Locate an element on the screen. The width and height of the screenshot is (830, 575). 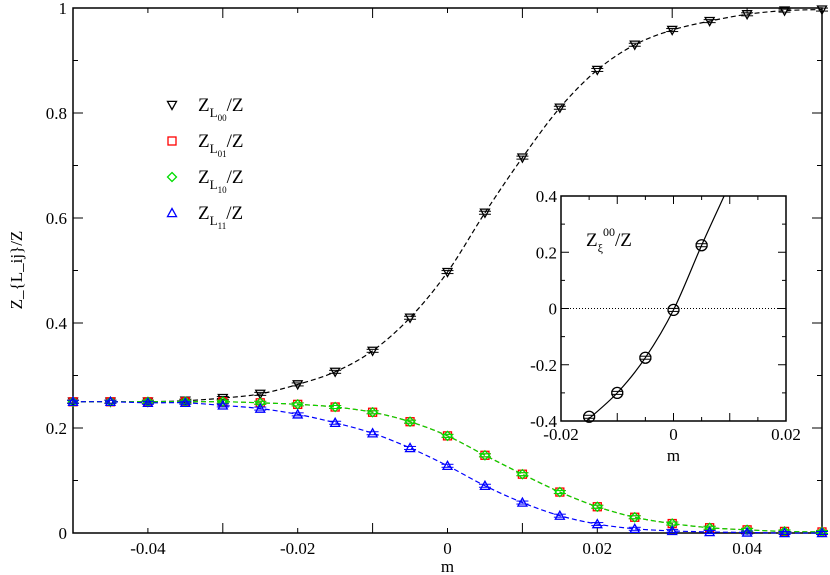
inset-y-tick-label: -0.2 is located at coordinates (543, 365).